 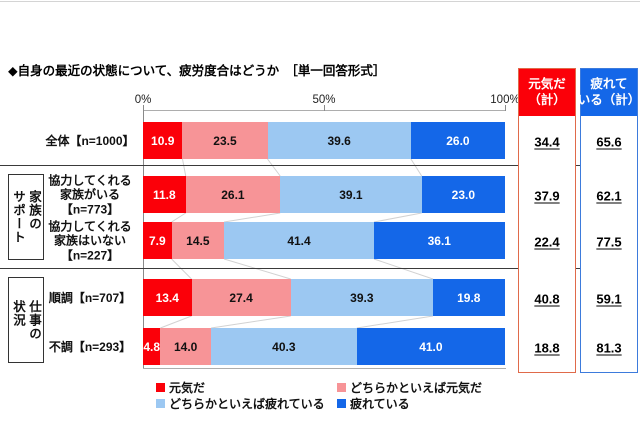 What do you see at coordinates (547, 99) in the screenshot?
I see `summary-header-line: （計）` at bounding box center [547, 99].